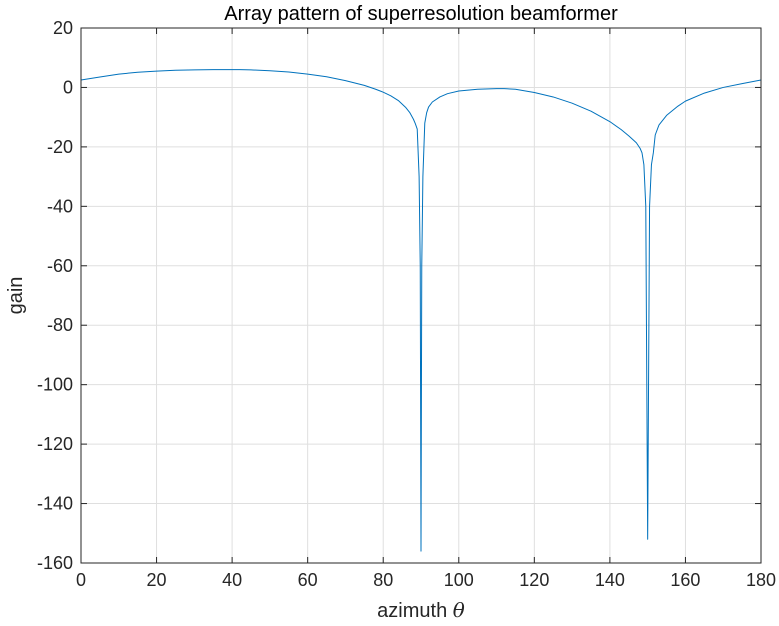 The width and height of the screenshot is (779, 626). What do you see at coordinates (459, 610) in the screenshot?
I see `x-axis-label-symbol: θ` at bounding box center [459, 610].